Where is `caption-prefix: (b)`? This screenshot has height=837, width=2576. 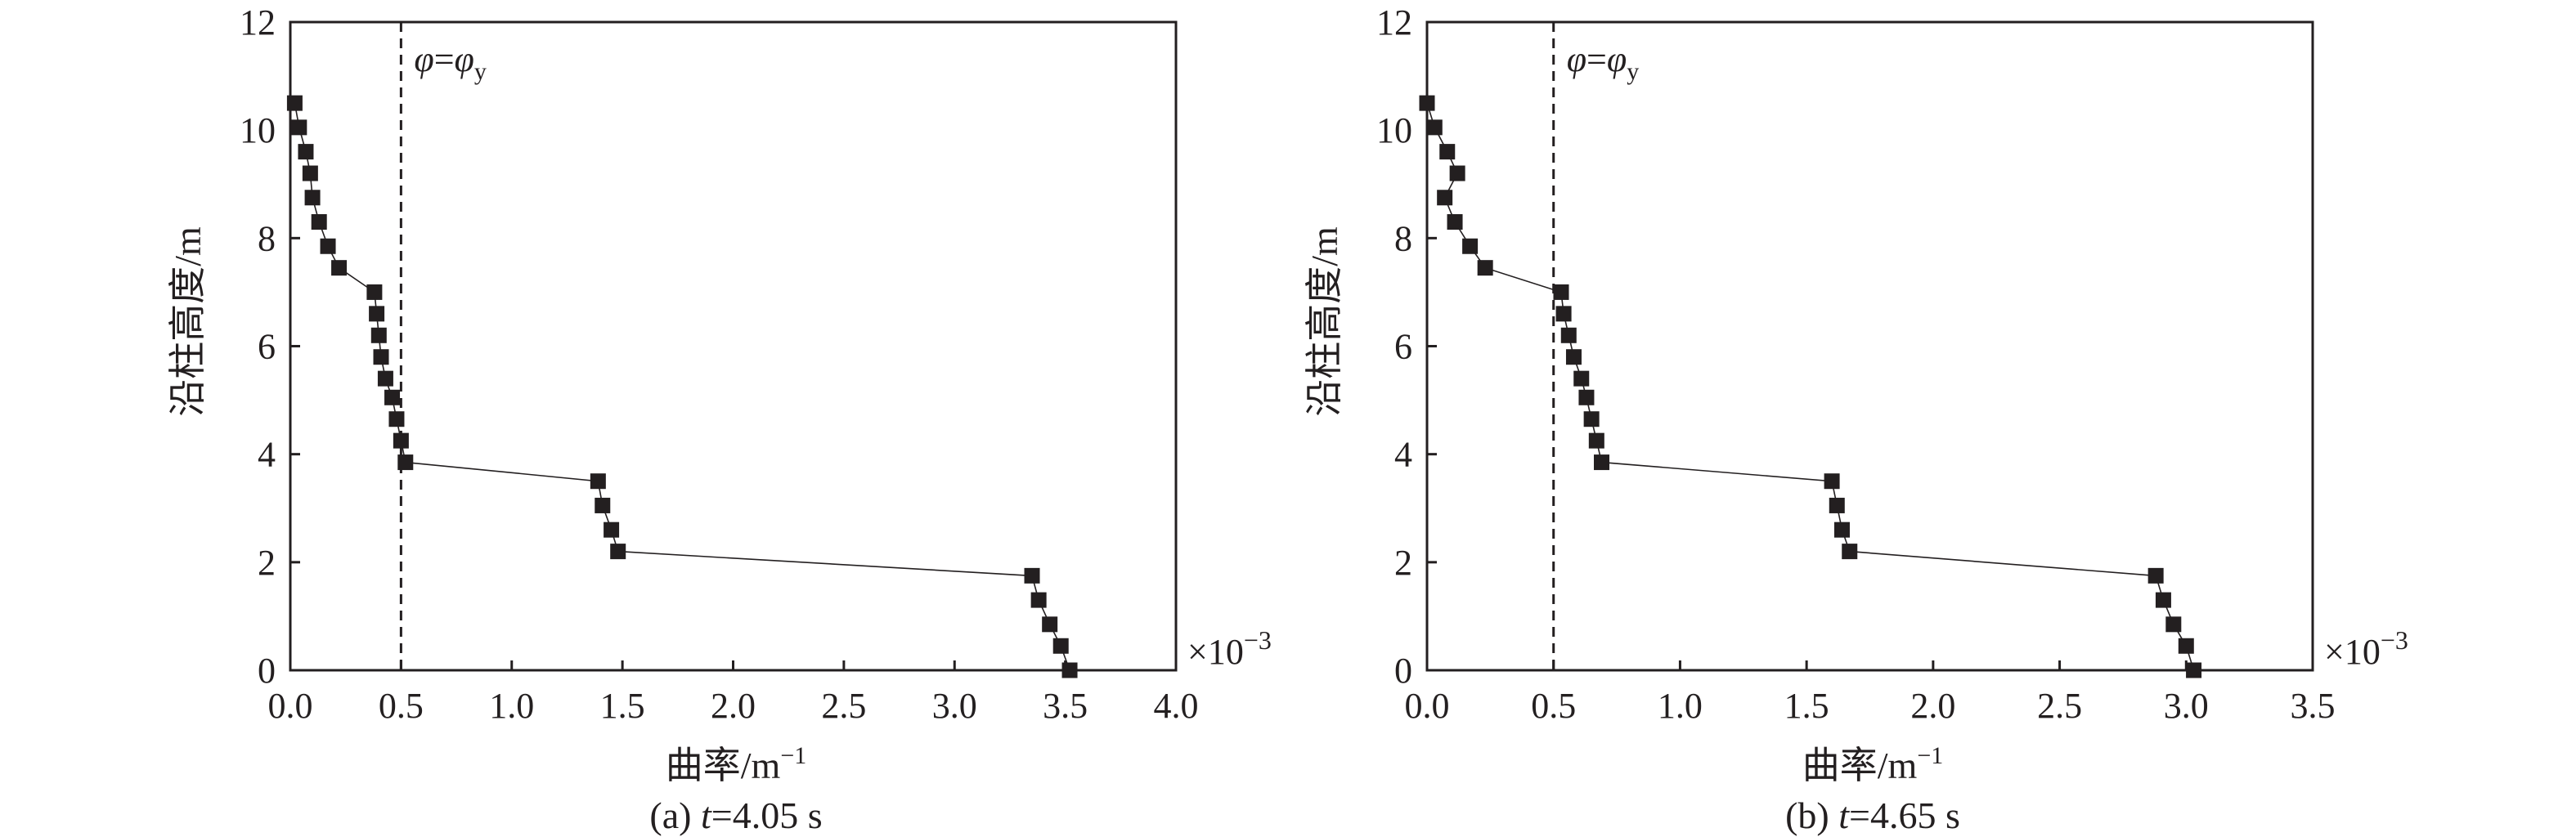
caption-prefix: (b) is located at coordinates (1811, 815).